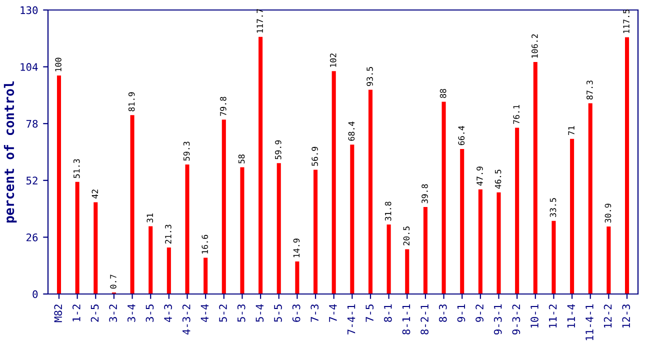  Describe the element at coordinates (571, 131) in the screenshot. I see `data-label: 71` at that location.